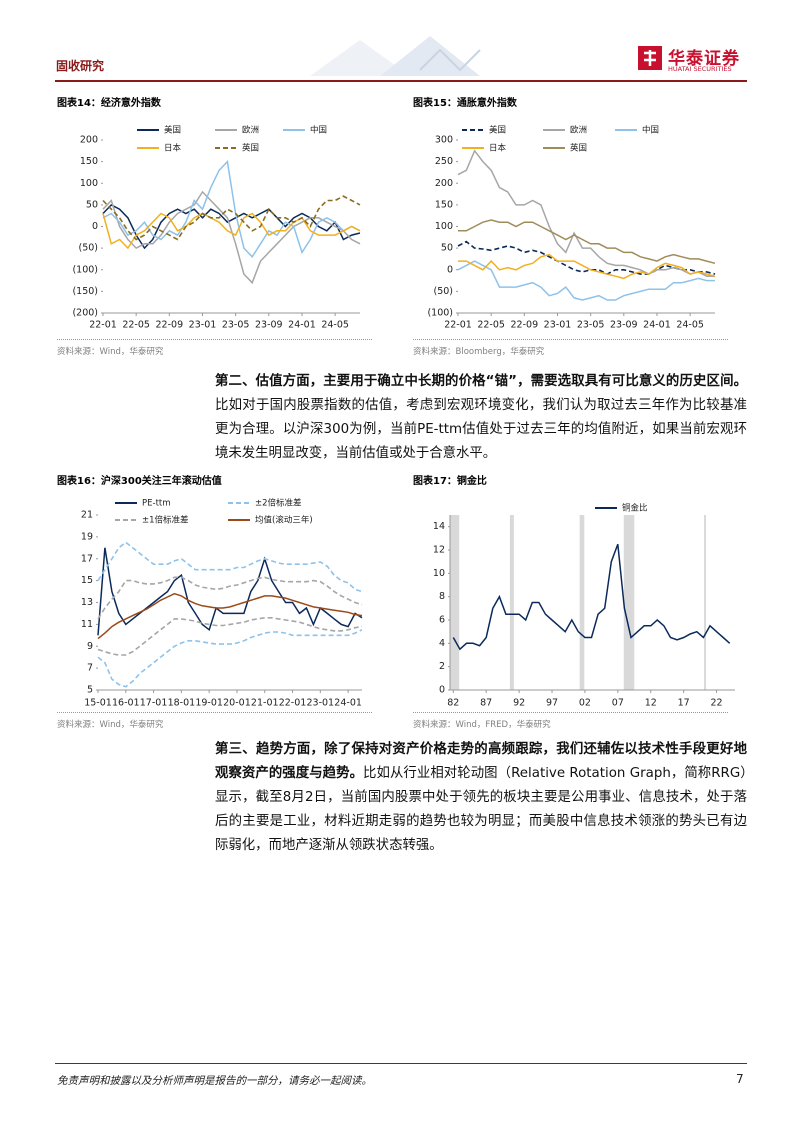 The image size is (802, 1133). Describe the element at coordinates (635, 508) in the screenshot. I see `legend-label: 铜金比` at that location.